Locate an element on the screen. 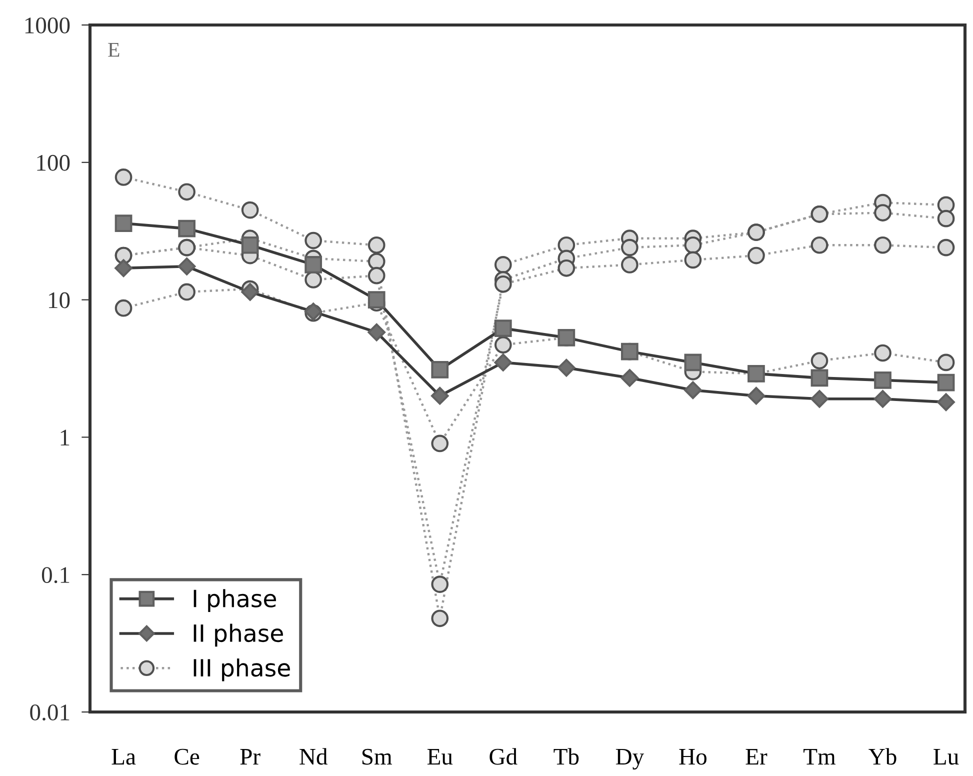 This screenshot has height=776, width=973. y-tick-label: 0.1 is located at coordinates (56, 575).